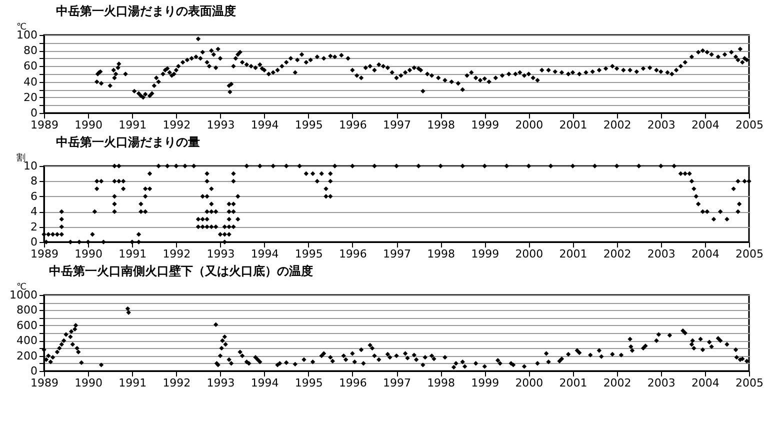 This screenshot has width=783, height=421. Describe the element at coordinates (31, 81) in the screenshot. I see `y-tick-label: 40` at that location.